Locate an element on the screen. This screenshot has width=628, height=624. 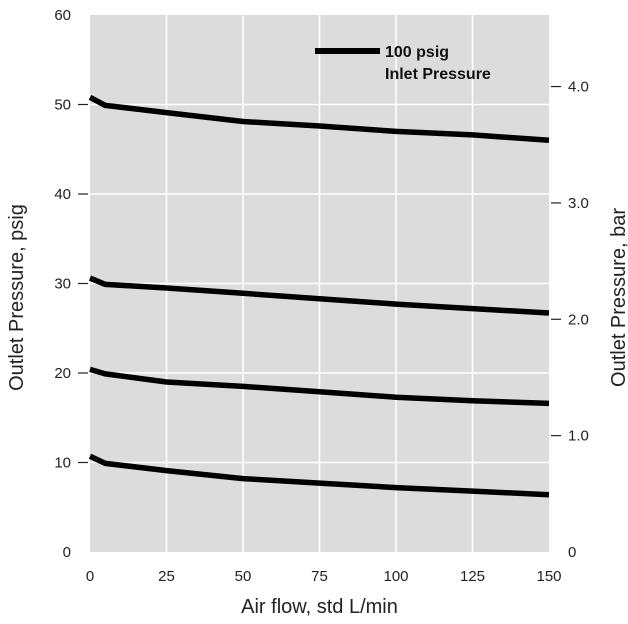
x-tick-label: 125 is located at coordinates (472, 576).